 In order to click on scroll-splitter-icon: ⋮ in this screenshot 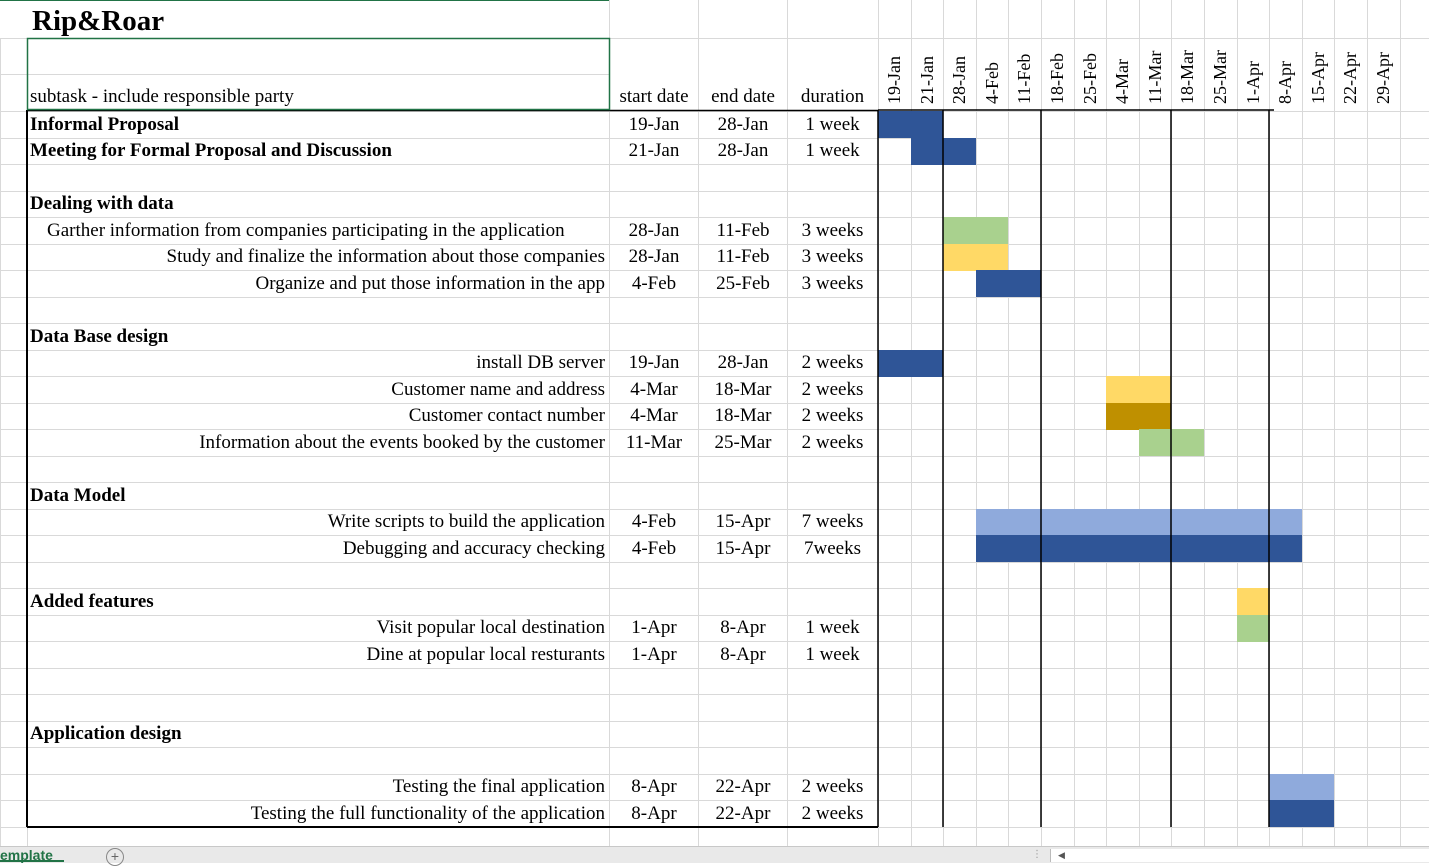, I will do `click(1037, 854)`.